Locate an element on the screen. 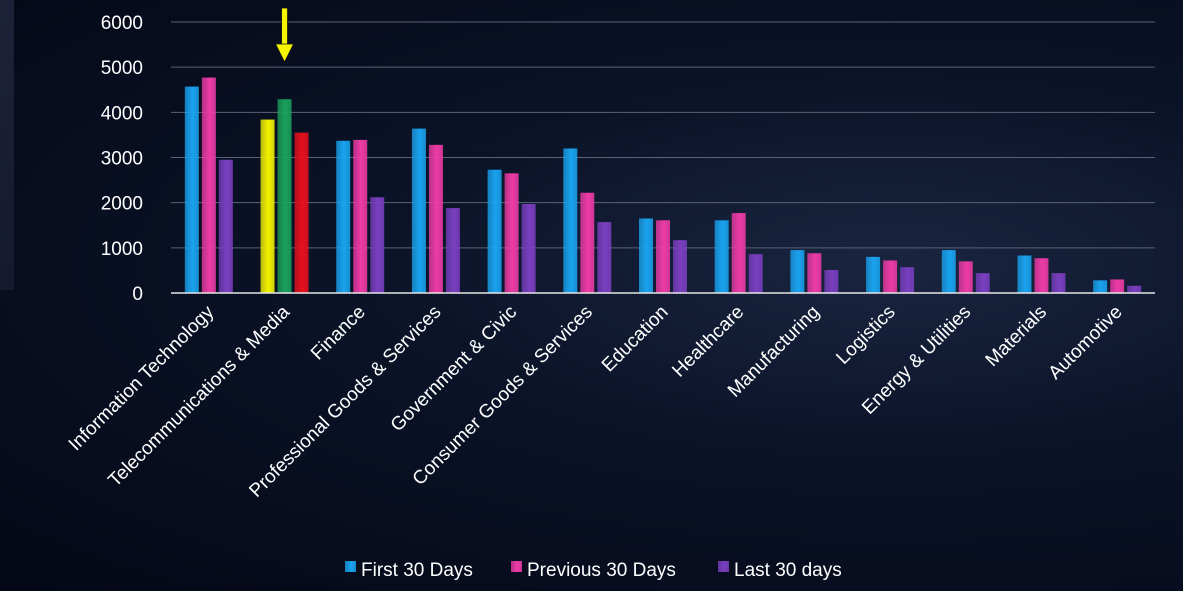 The image size is (1183, 591). left-side-panel is located at coordinates (7, 145).